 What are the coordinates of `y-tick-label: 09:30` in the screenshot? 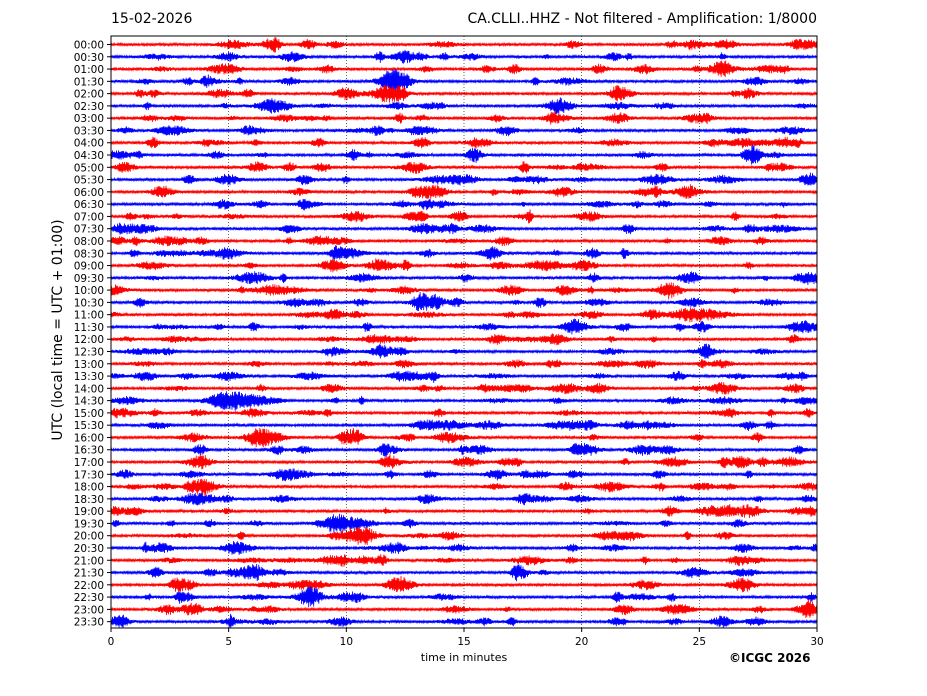 It's located at (89, 279).